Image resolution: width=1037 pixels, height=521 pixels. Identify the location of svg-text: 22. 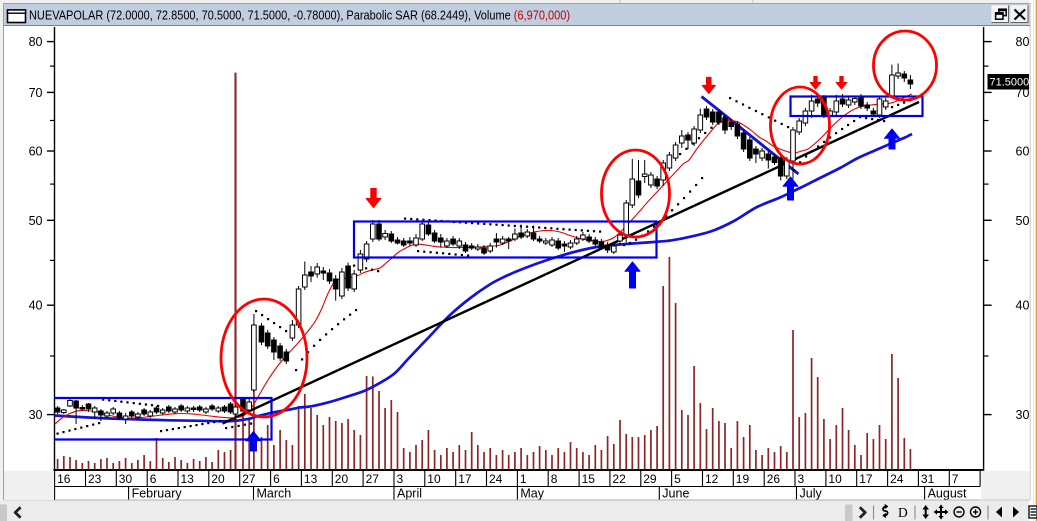
(619, 479).